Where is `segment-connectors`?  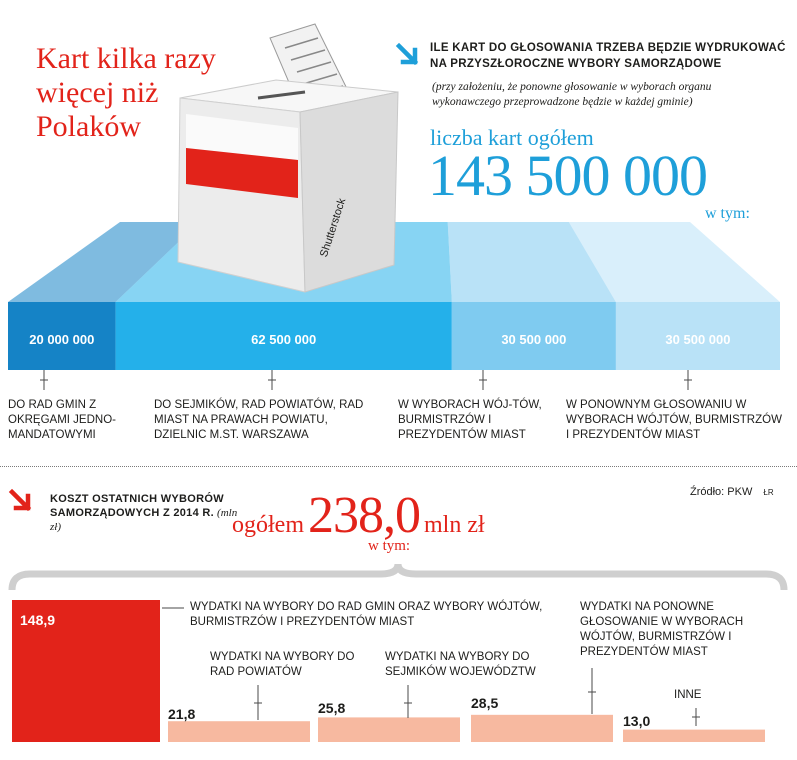 segment-connectors is located at coordinates (366, 380).